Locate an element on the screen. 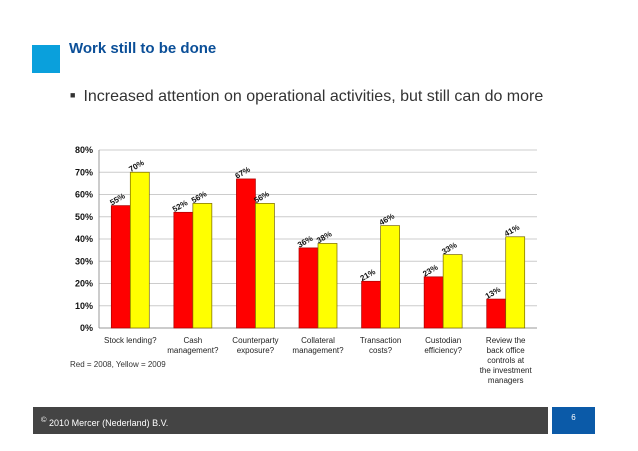  copyright-symbol: © is located at coordinates (44, 419).